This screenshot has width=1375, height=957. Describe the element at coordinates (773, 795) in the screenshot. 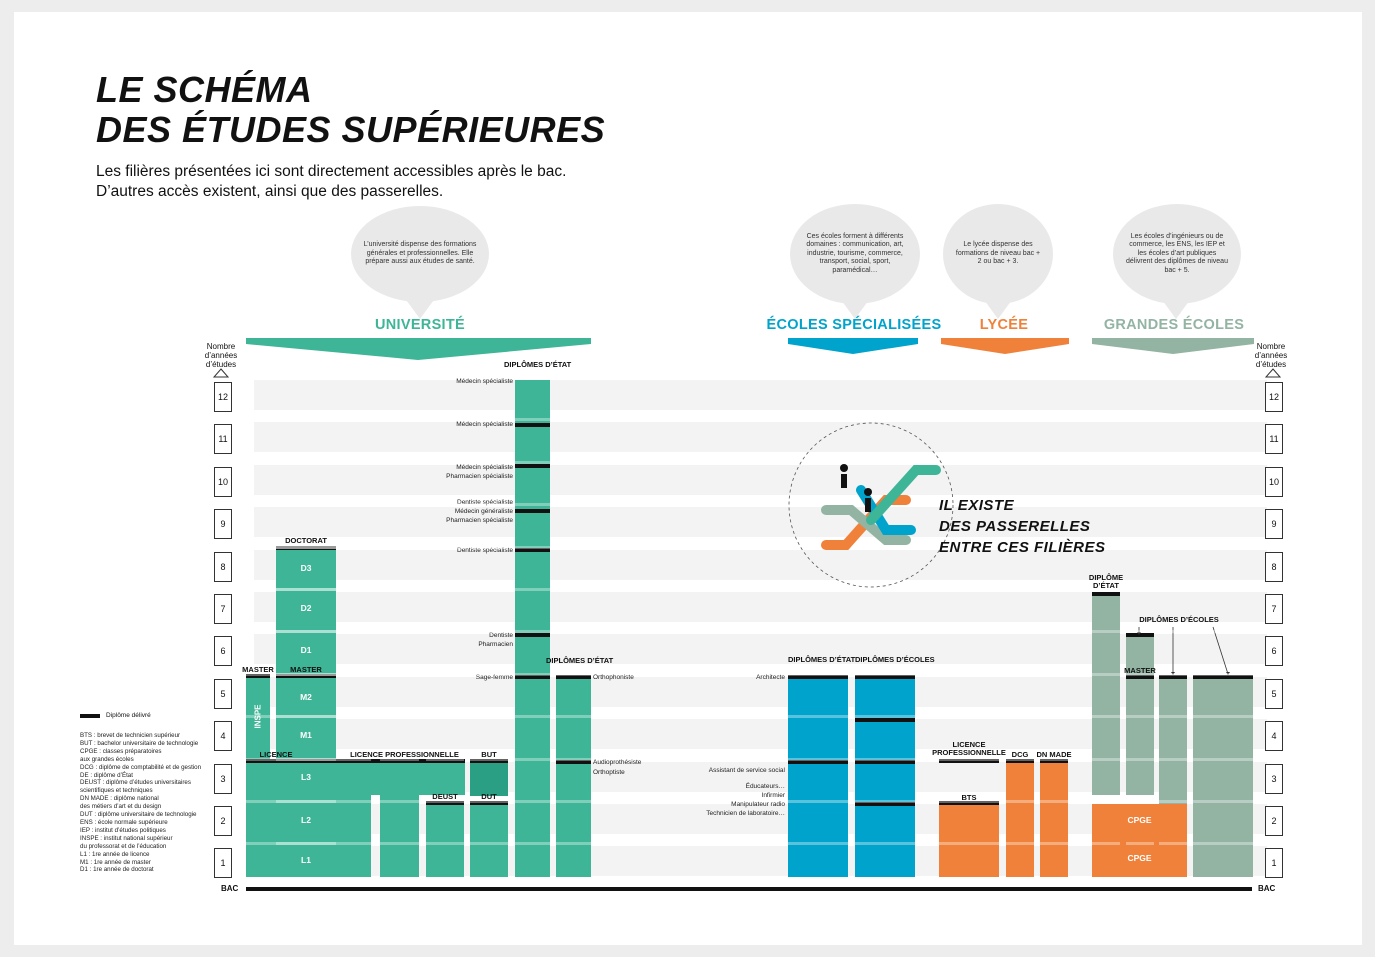

I see `label-infirmier: Infirmier` at that location.